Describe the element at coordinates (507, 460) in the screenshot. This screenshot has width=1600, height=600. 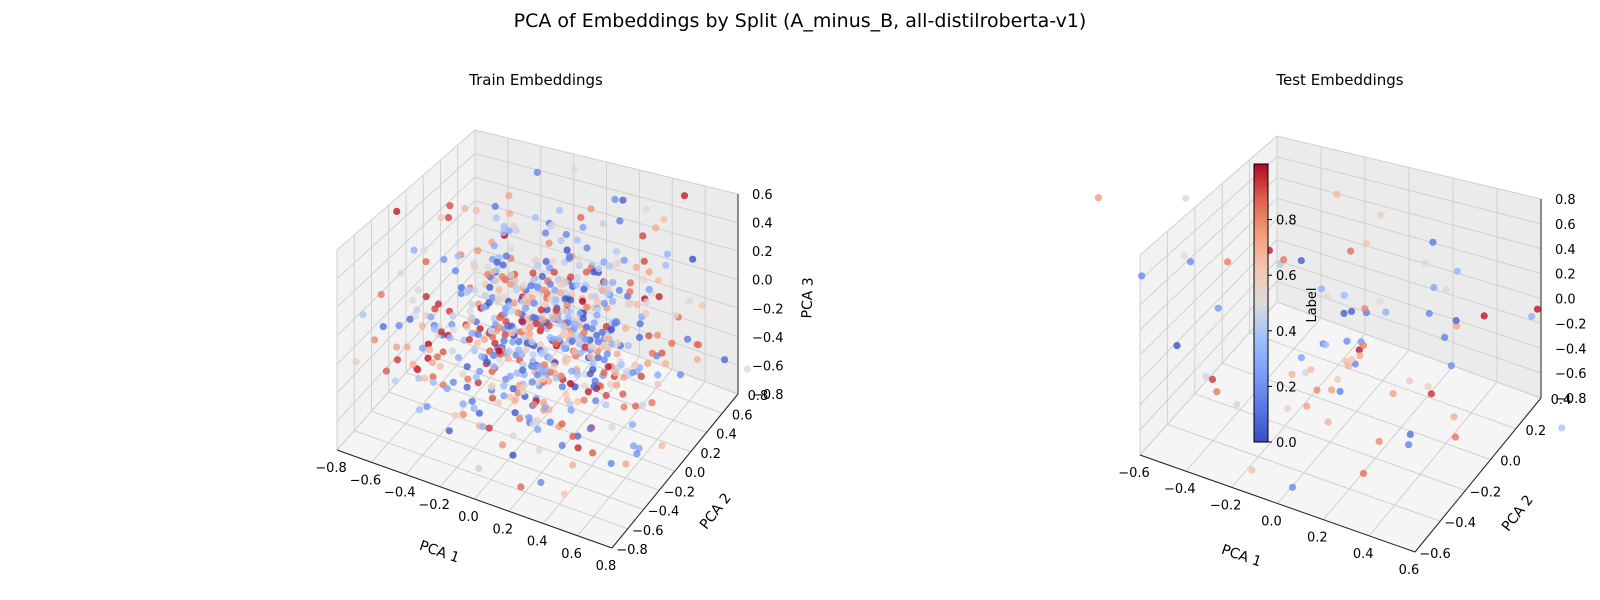
I see `grid-y-floor` at that location.